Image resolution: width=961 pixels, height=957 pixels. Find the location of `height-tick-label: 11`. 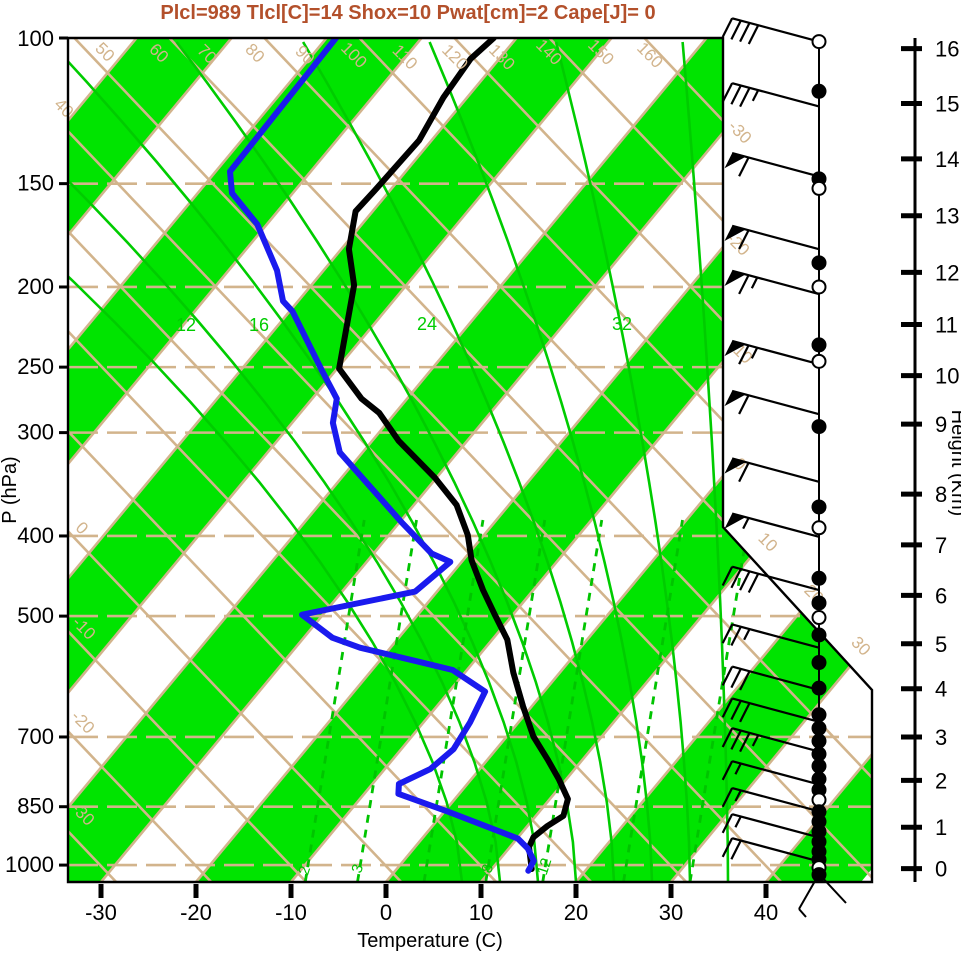

height-tick-label: 11 is located at coordinates (946, 324).